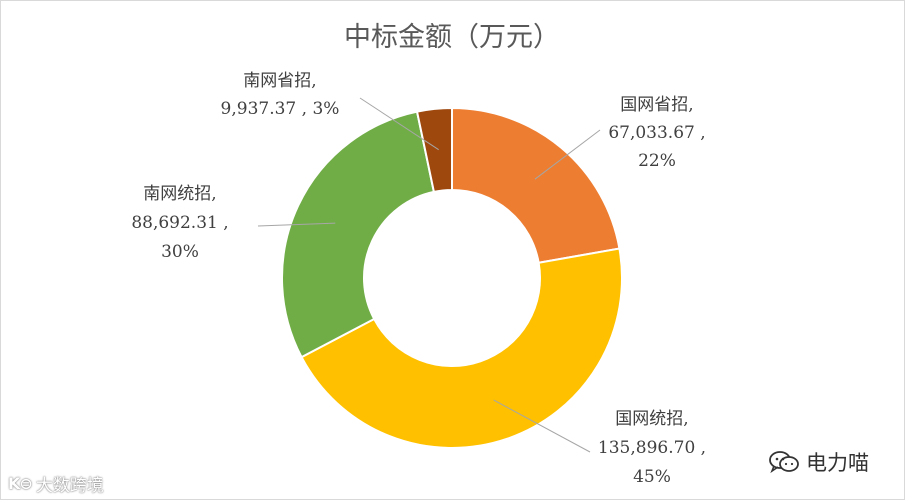 This screenshot has width=905, height=500. Describe the element at coordinates (452, 37) in the screenshot. I see `chart-title: 中标金额（万元）` at that location.